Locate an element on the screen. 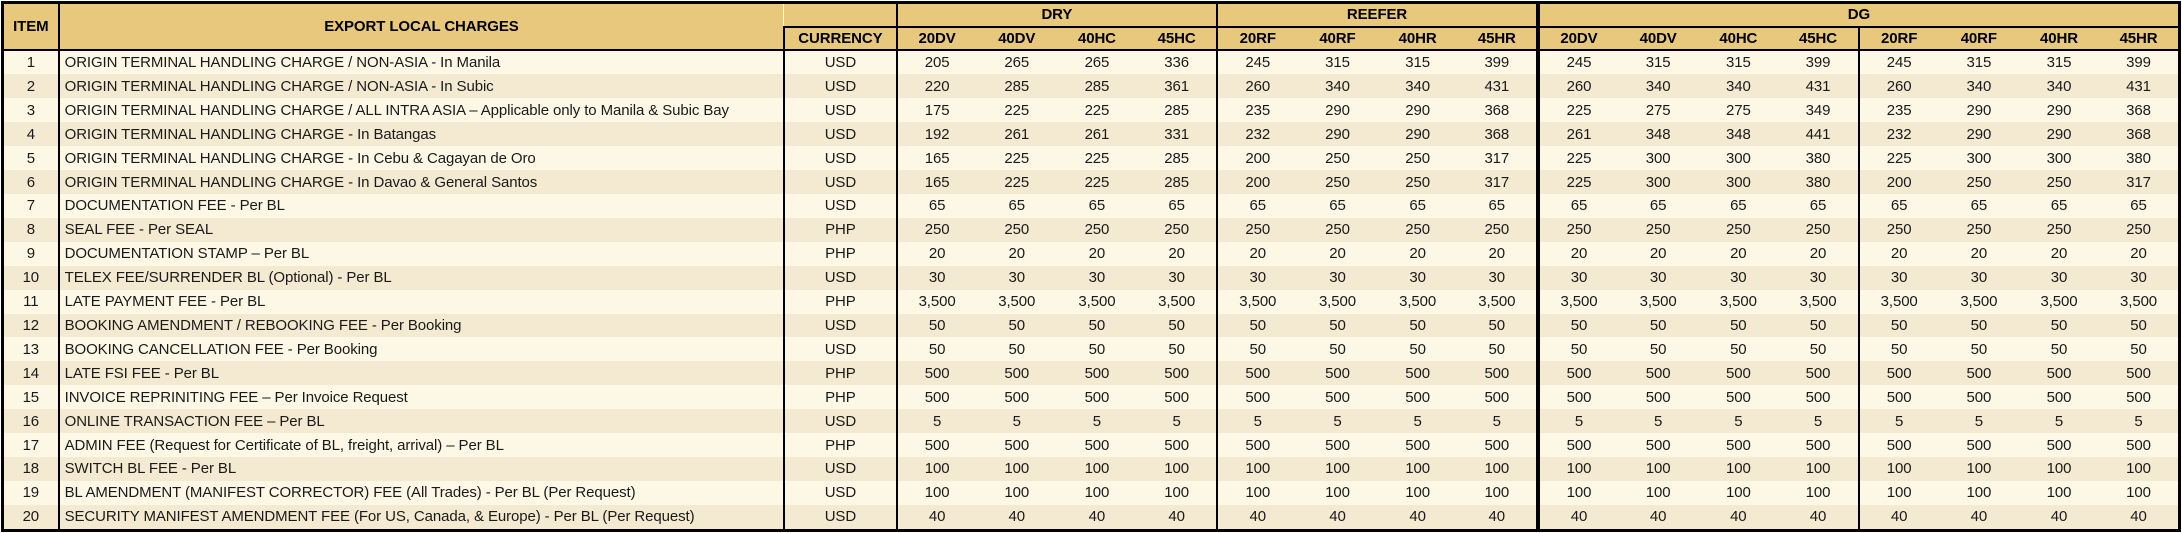  item-column-header: ITEM is located at coordinates (31, 26).